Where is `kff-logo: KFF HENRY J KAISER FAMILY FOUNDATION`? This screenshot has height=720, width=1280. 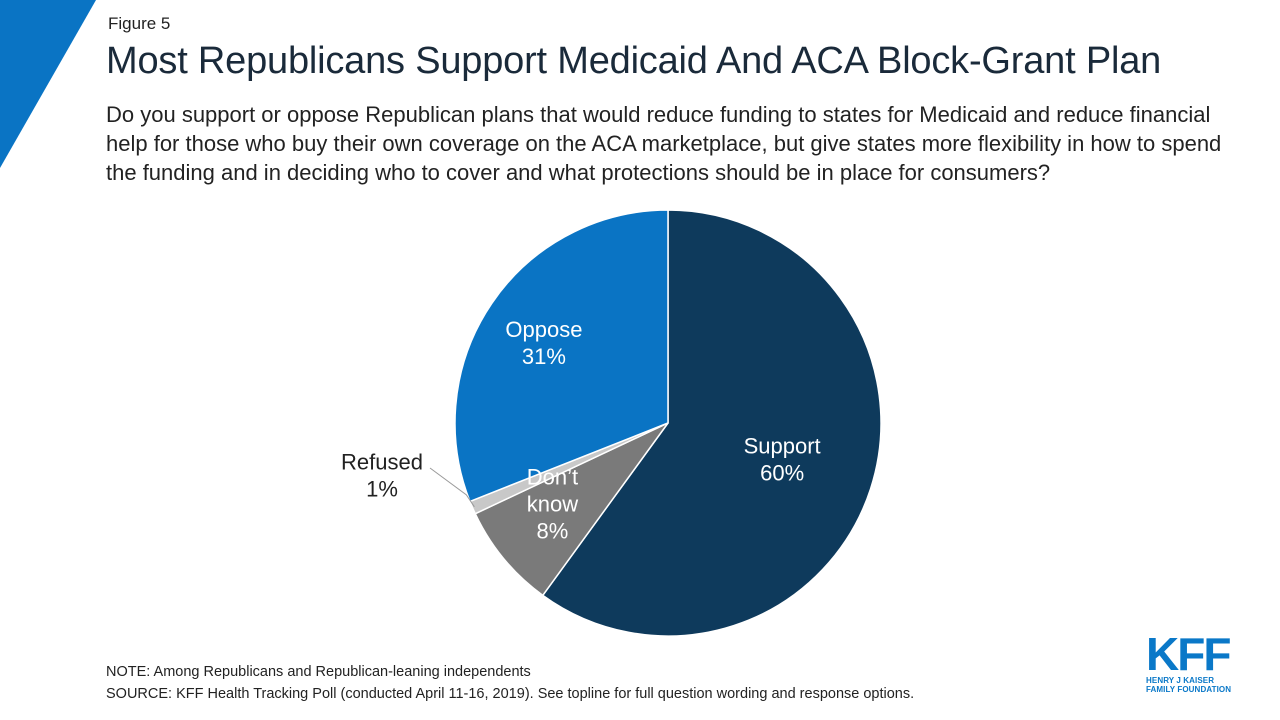 kff-logo: KFF HENRY J KAISER FAMILY FOUNDATION is located at coordinates (1191, 661).